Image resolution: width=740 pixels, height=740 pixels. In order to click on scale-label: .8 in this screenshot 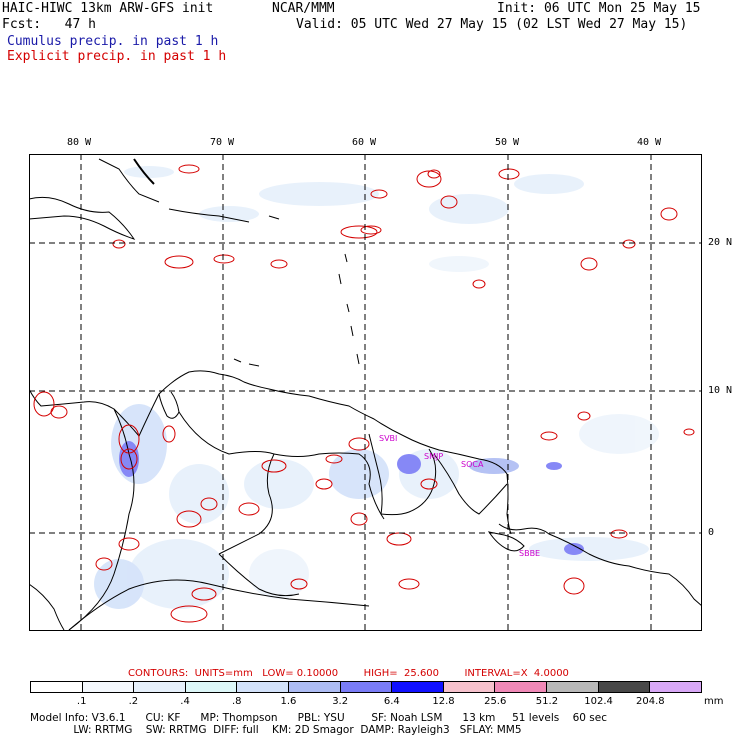, I will do `click(236, 701)`.